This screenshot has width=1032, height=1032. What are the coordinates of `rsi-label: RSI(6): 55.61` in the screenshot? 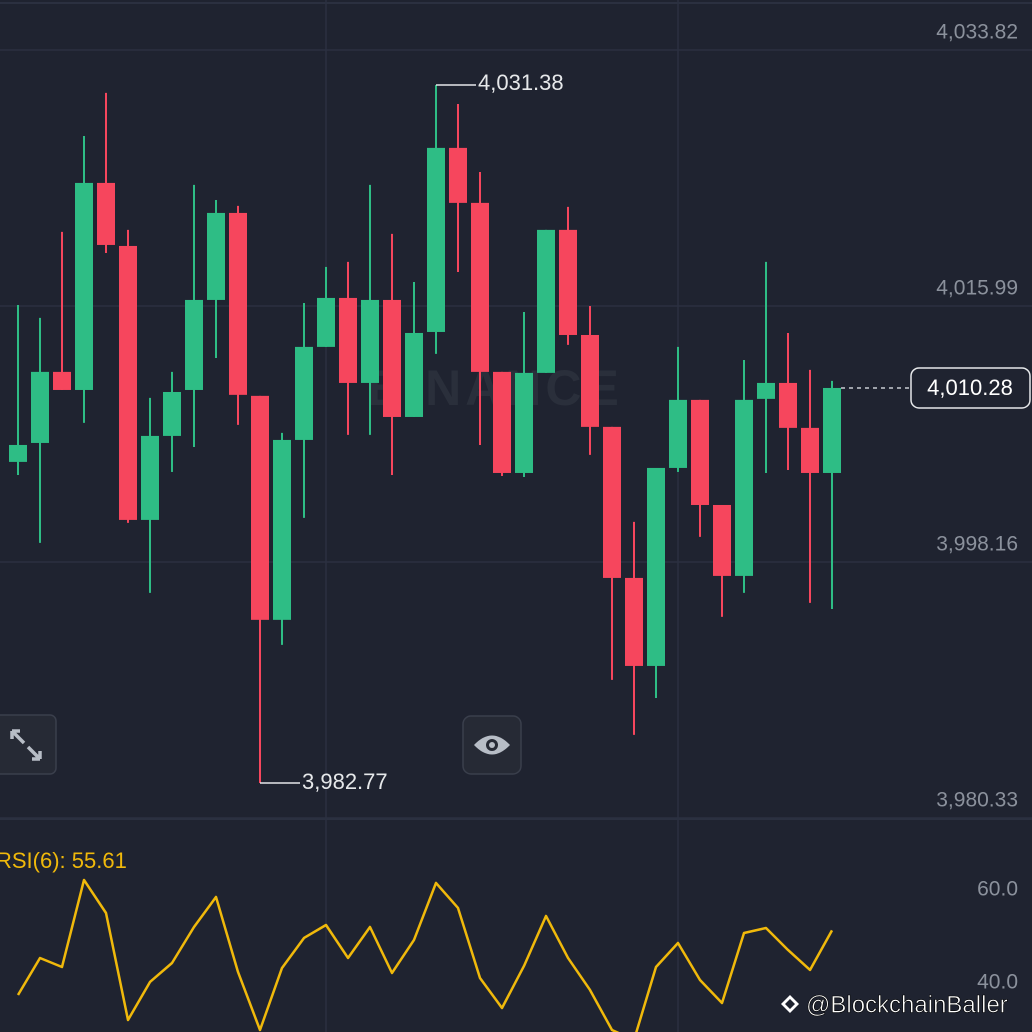 It's located at (63, 860).